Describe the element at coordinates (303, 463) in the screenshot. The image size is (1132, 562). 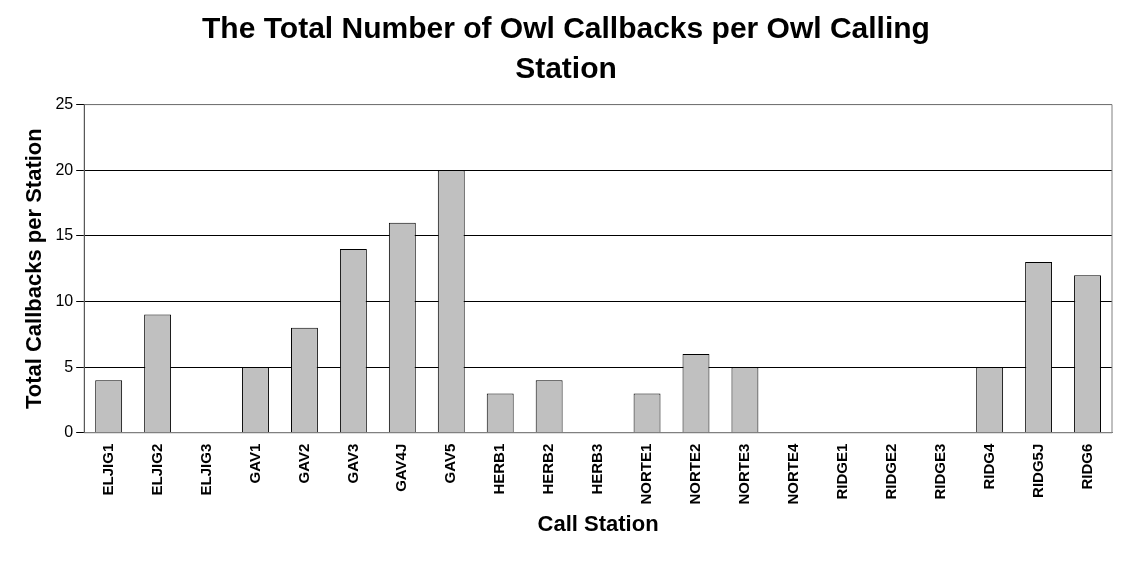
I see `x-tick-label: GAV2` at that location.